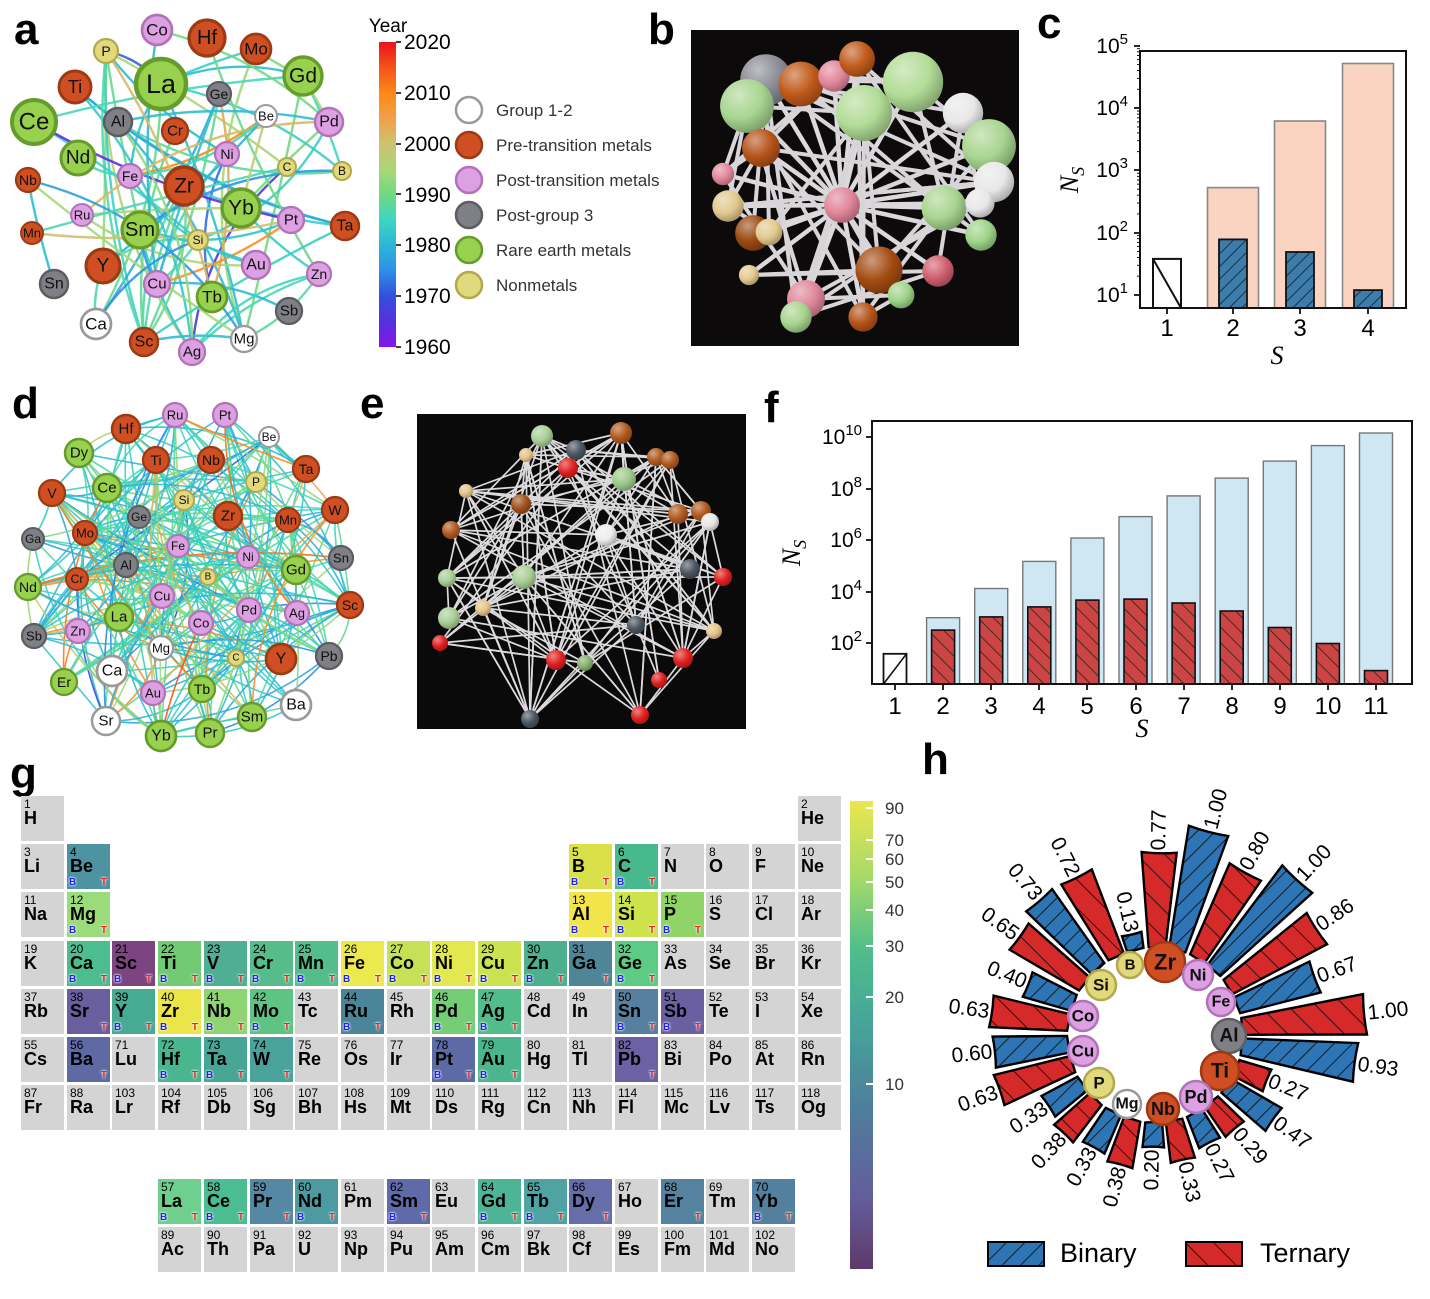 Image resolution: width=1430 pixels, height=1299 pixels. I want to click on svg-text: Sn, so click(341, 558).